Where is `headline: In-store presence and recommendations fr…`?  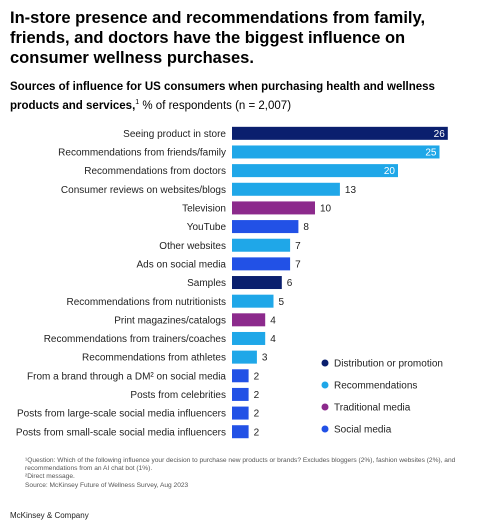 headline: In-store presence and recommendations fr… is located at coordinates (218, 38).